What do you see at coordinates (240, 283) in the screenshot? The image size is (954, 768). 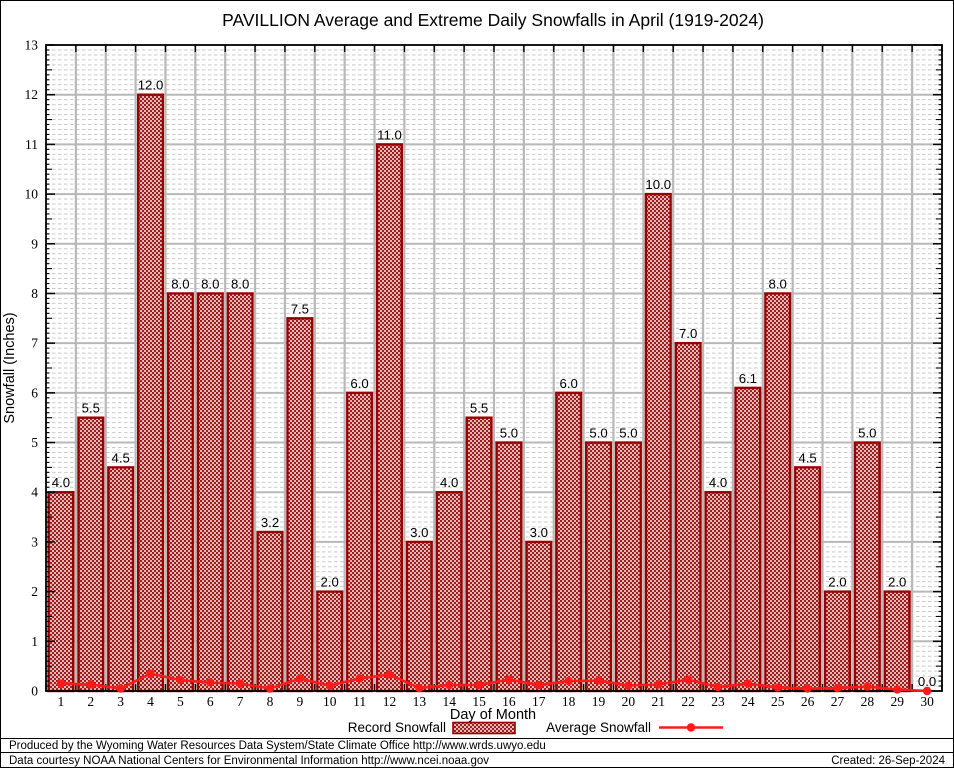 I see `bar-value-label-day-7: 8.0` at bounding box center [240, 283].